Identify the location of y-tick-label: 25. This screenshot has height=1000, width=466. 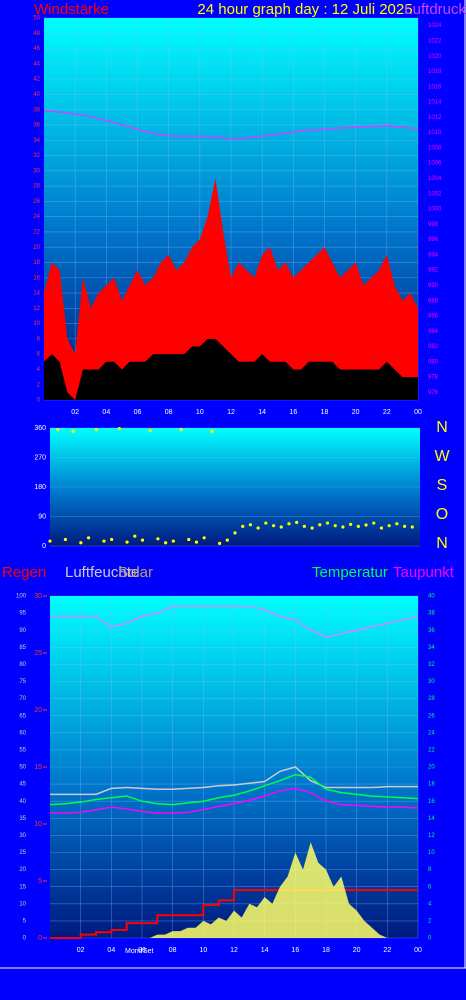
(22, 853).